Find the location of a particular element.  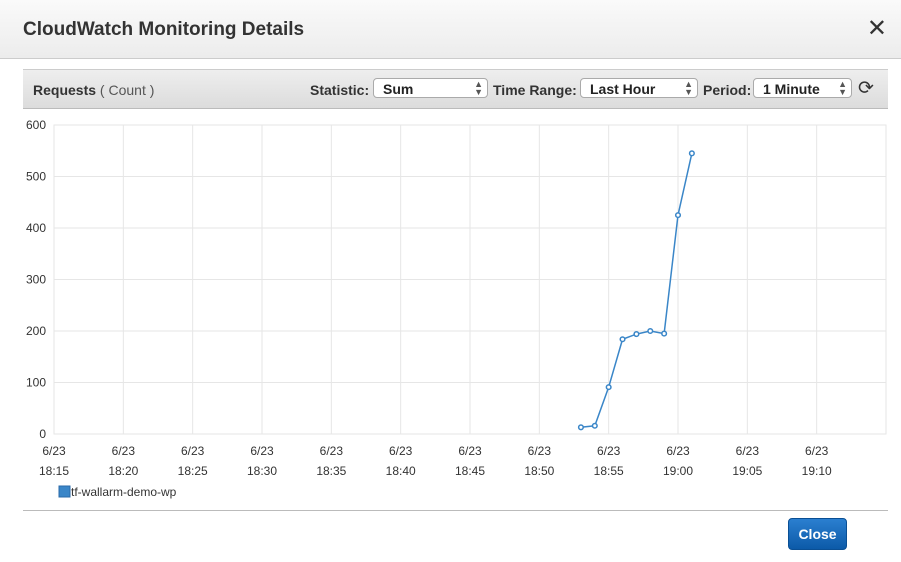

period-value: 1 Minute is located at coordinates (791, 89).